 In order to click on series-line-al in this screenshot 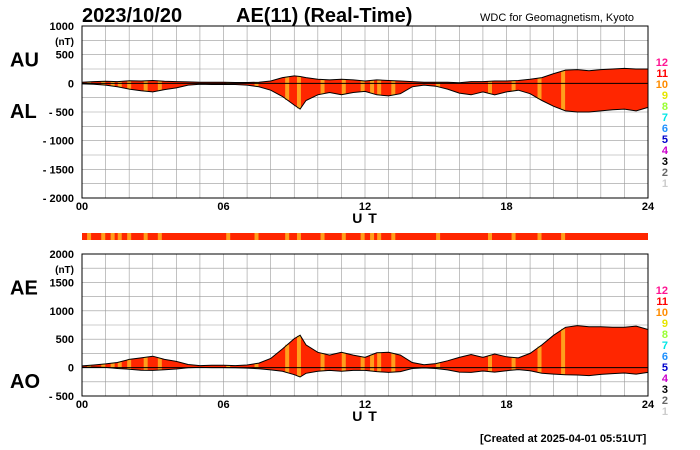, I will do `click(365, 98)`.